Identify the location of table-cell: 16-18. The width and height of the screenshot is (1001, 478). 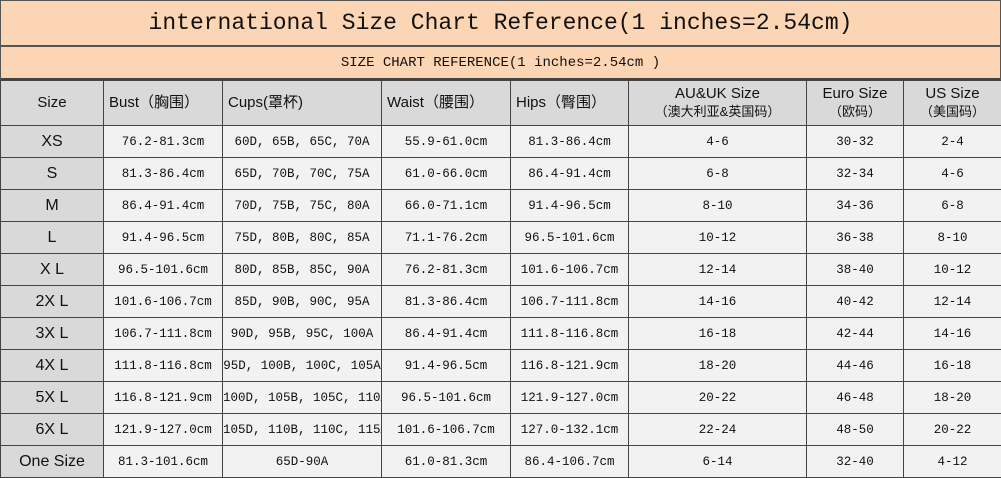
(952, 365).